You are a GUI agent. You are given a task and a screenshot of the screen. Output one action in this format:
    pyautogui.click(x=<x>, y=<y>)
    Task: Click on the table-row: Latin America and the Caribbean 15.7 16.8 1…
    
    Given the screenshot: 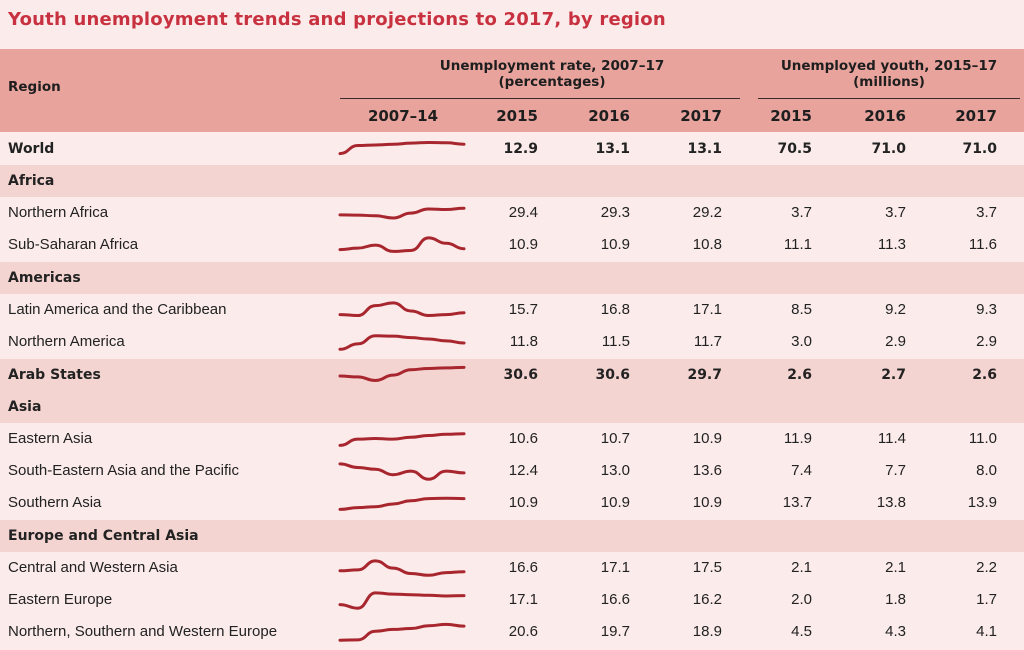 What is the action you would take?
    pyautogui.click(x=512, y=310)
    